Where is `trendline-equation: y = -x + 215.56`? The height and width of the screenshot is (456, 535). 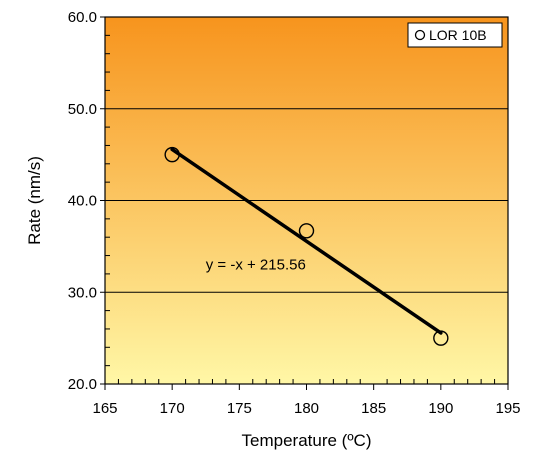
trendline-equation: y = -x + 215.56 is located at coordinates (256, 264).